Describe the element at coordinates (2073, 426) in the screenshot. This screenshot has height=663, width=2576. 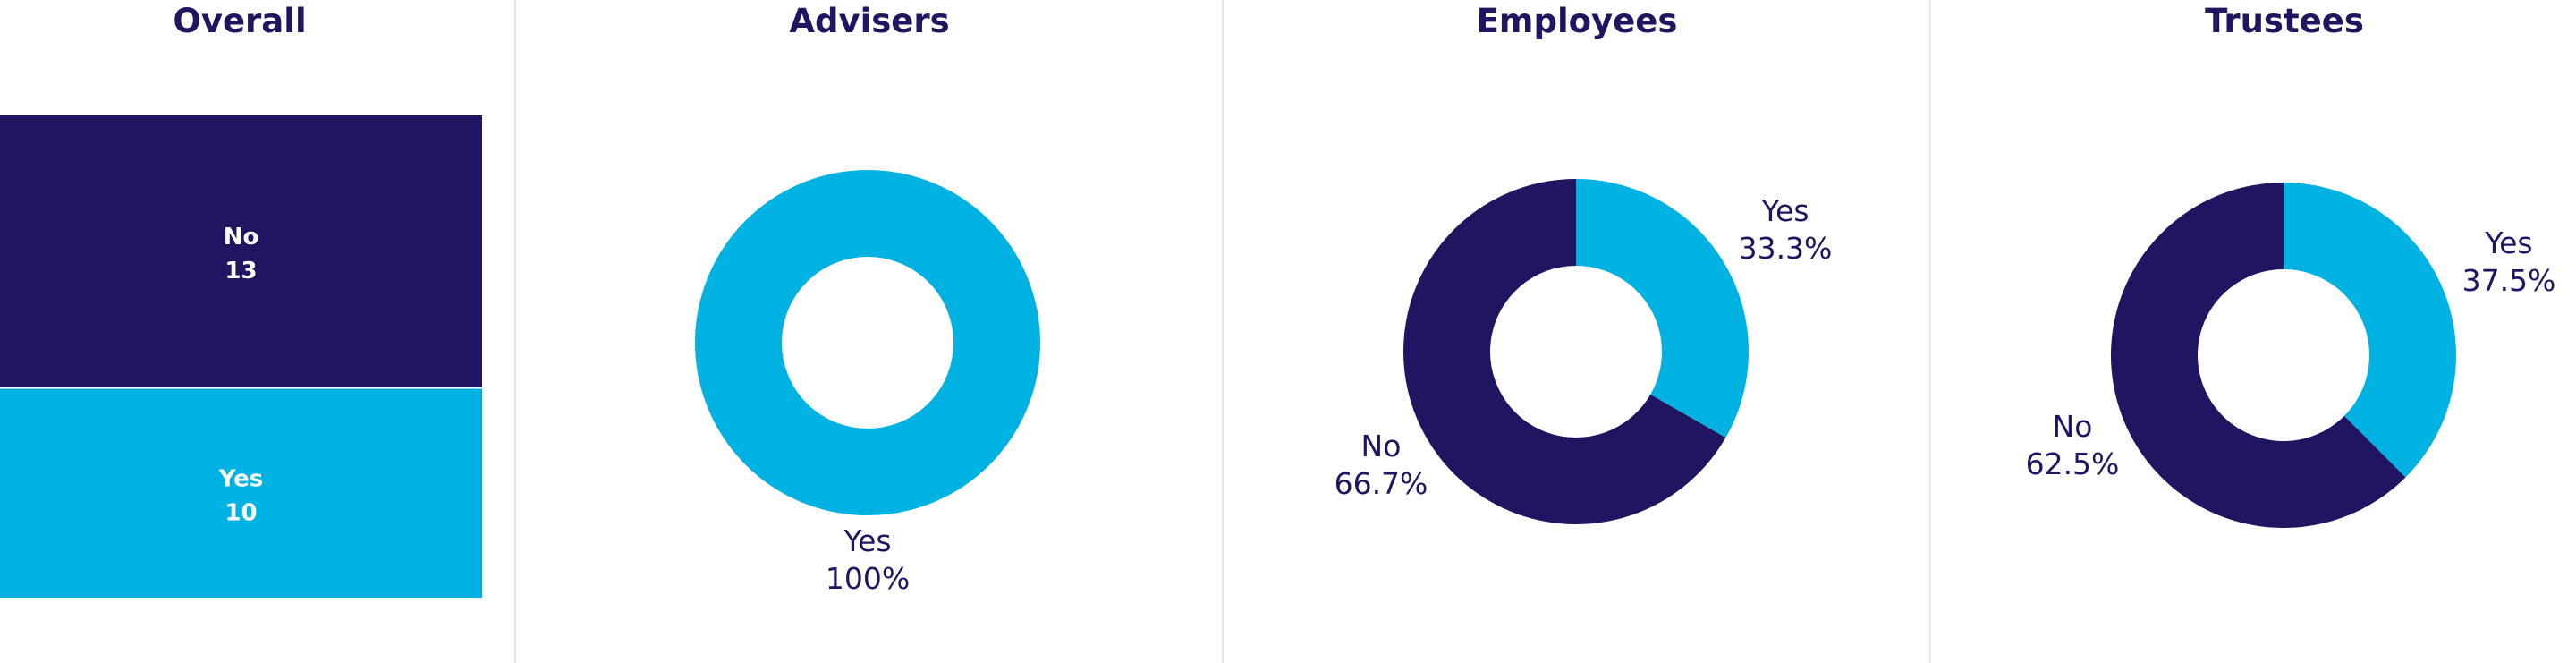
I see `trustees-label-no: No` at that location.